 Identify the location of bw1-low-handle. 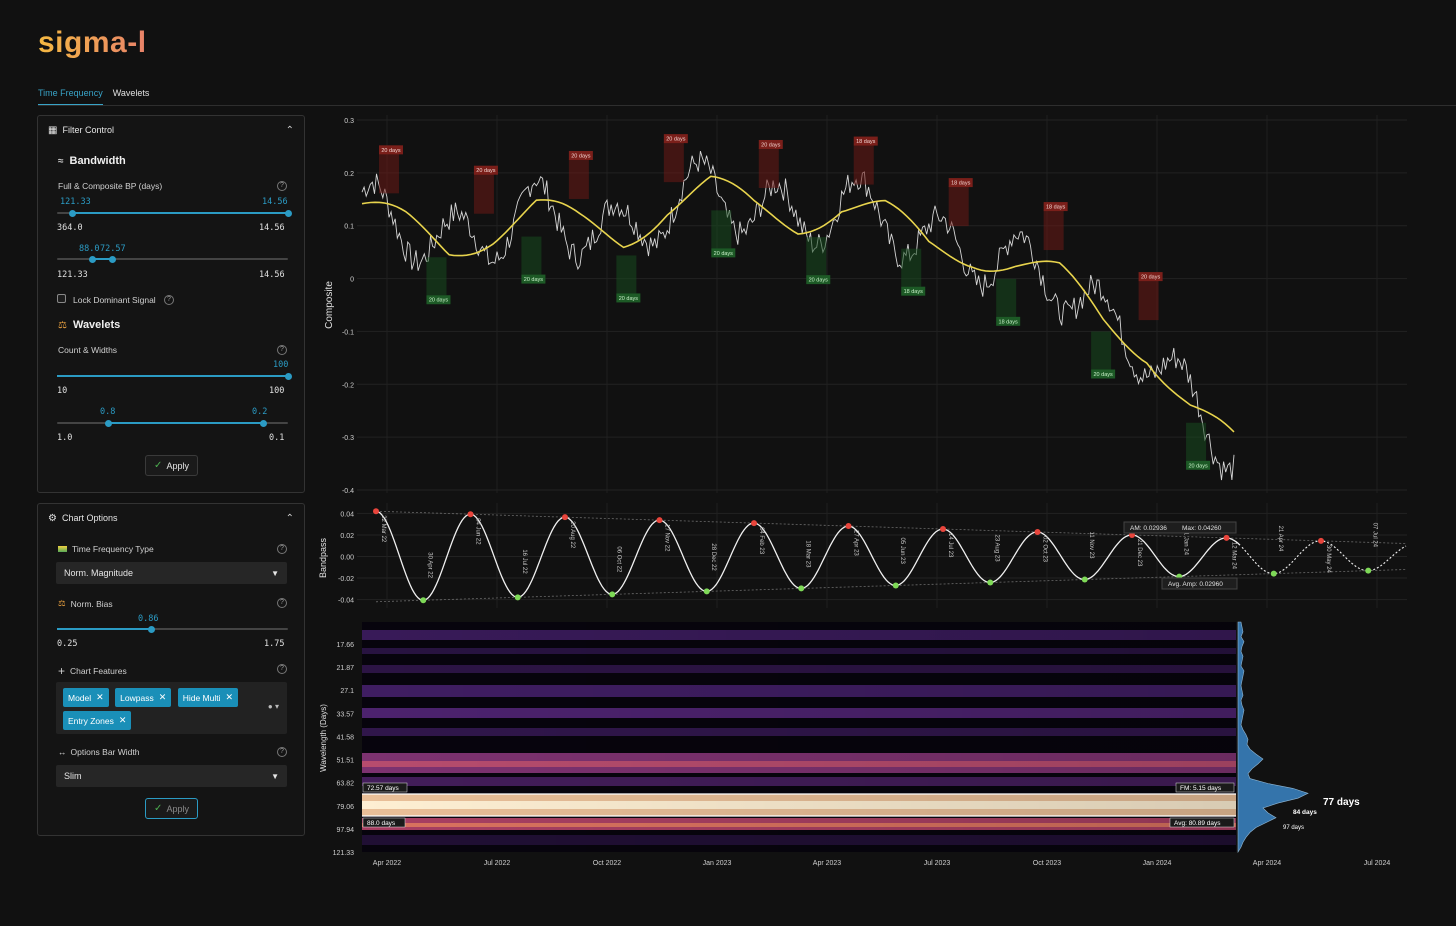
(72, 213).